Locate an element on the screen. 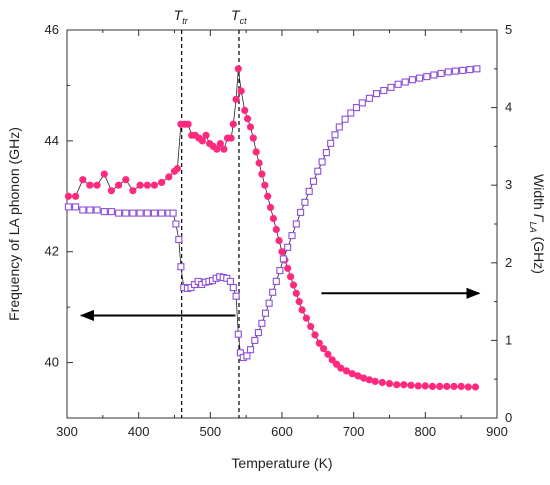 The image size is (550, 485). right-y-axis-label-symbol: Γ is located at coordinates (539, 218).